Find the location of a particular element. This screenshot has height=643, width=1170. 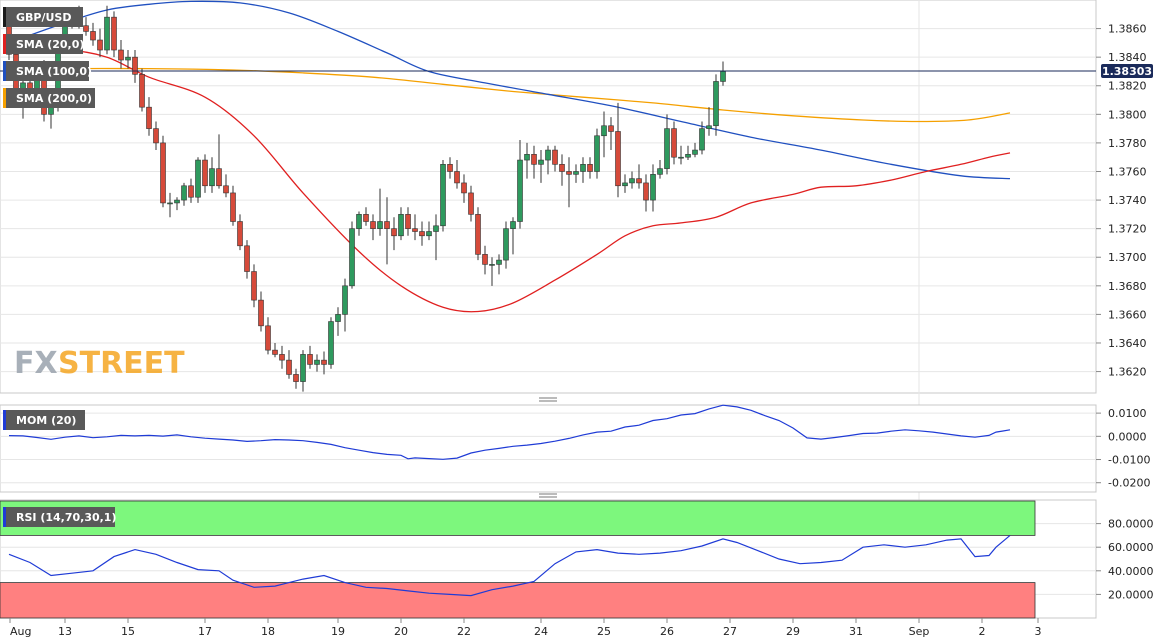

x-tick-label: 31 is located at coordinates (856, 631).